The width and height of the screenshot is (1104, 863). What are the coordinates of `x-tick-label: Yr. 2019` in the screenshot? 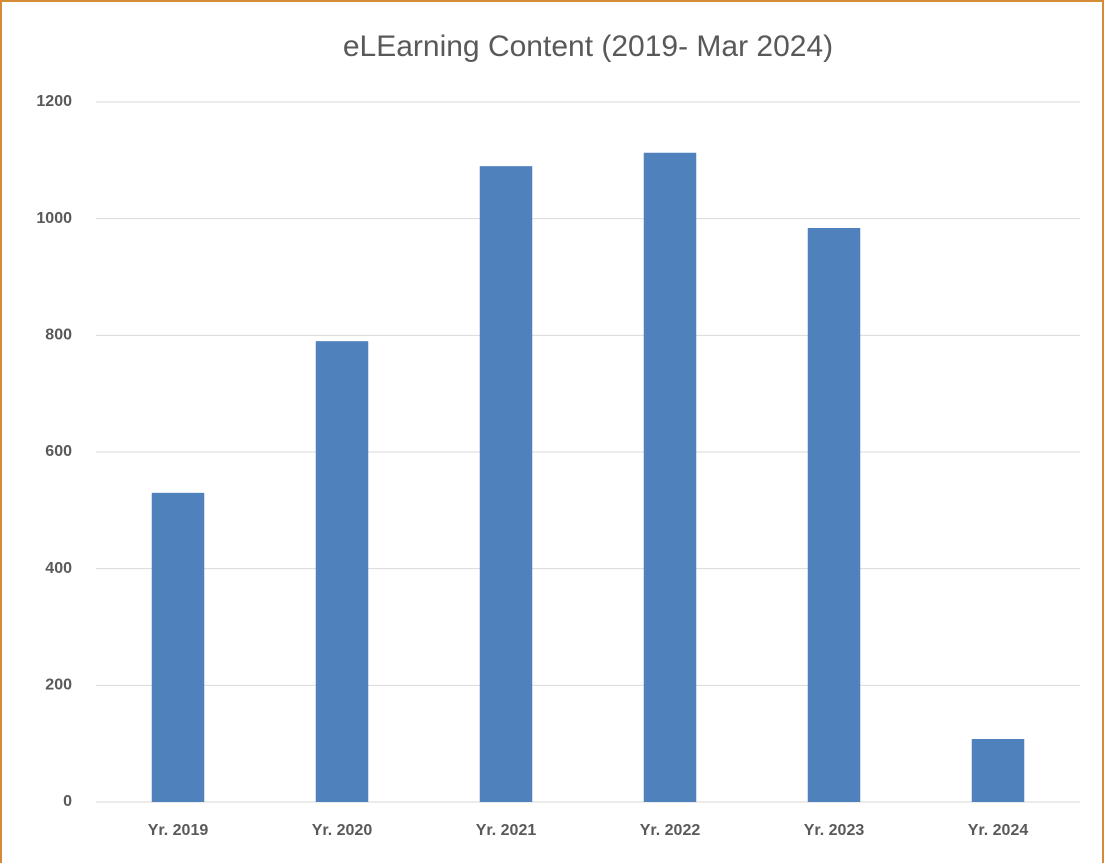 It's located at (178, 830).